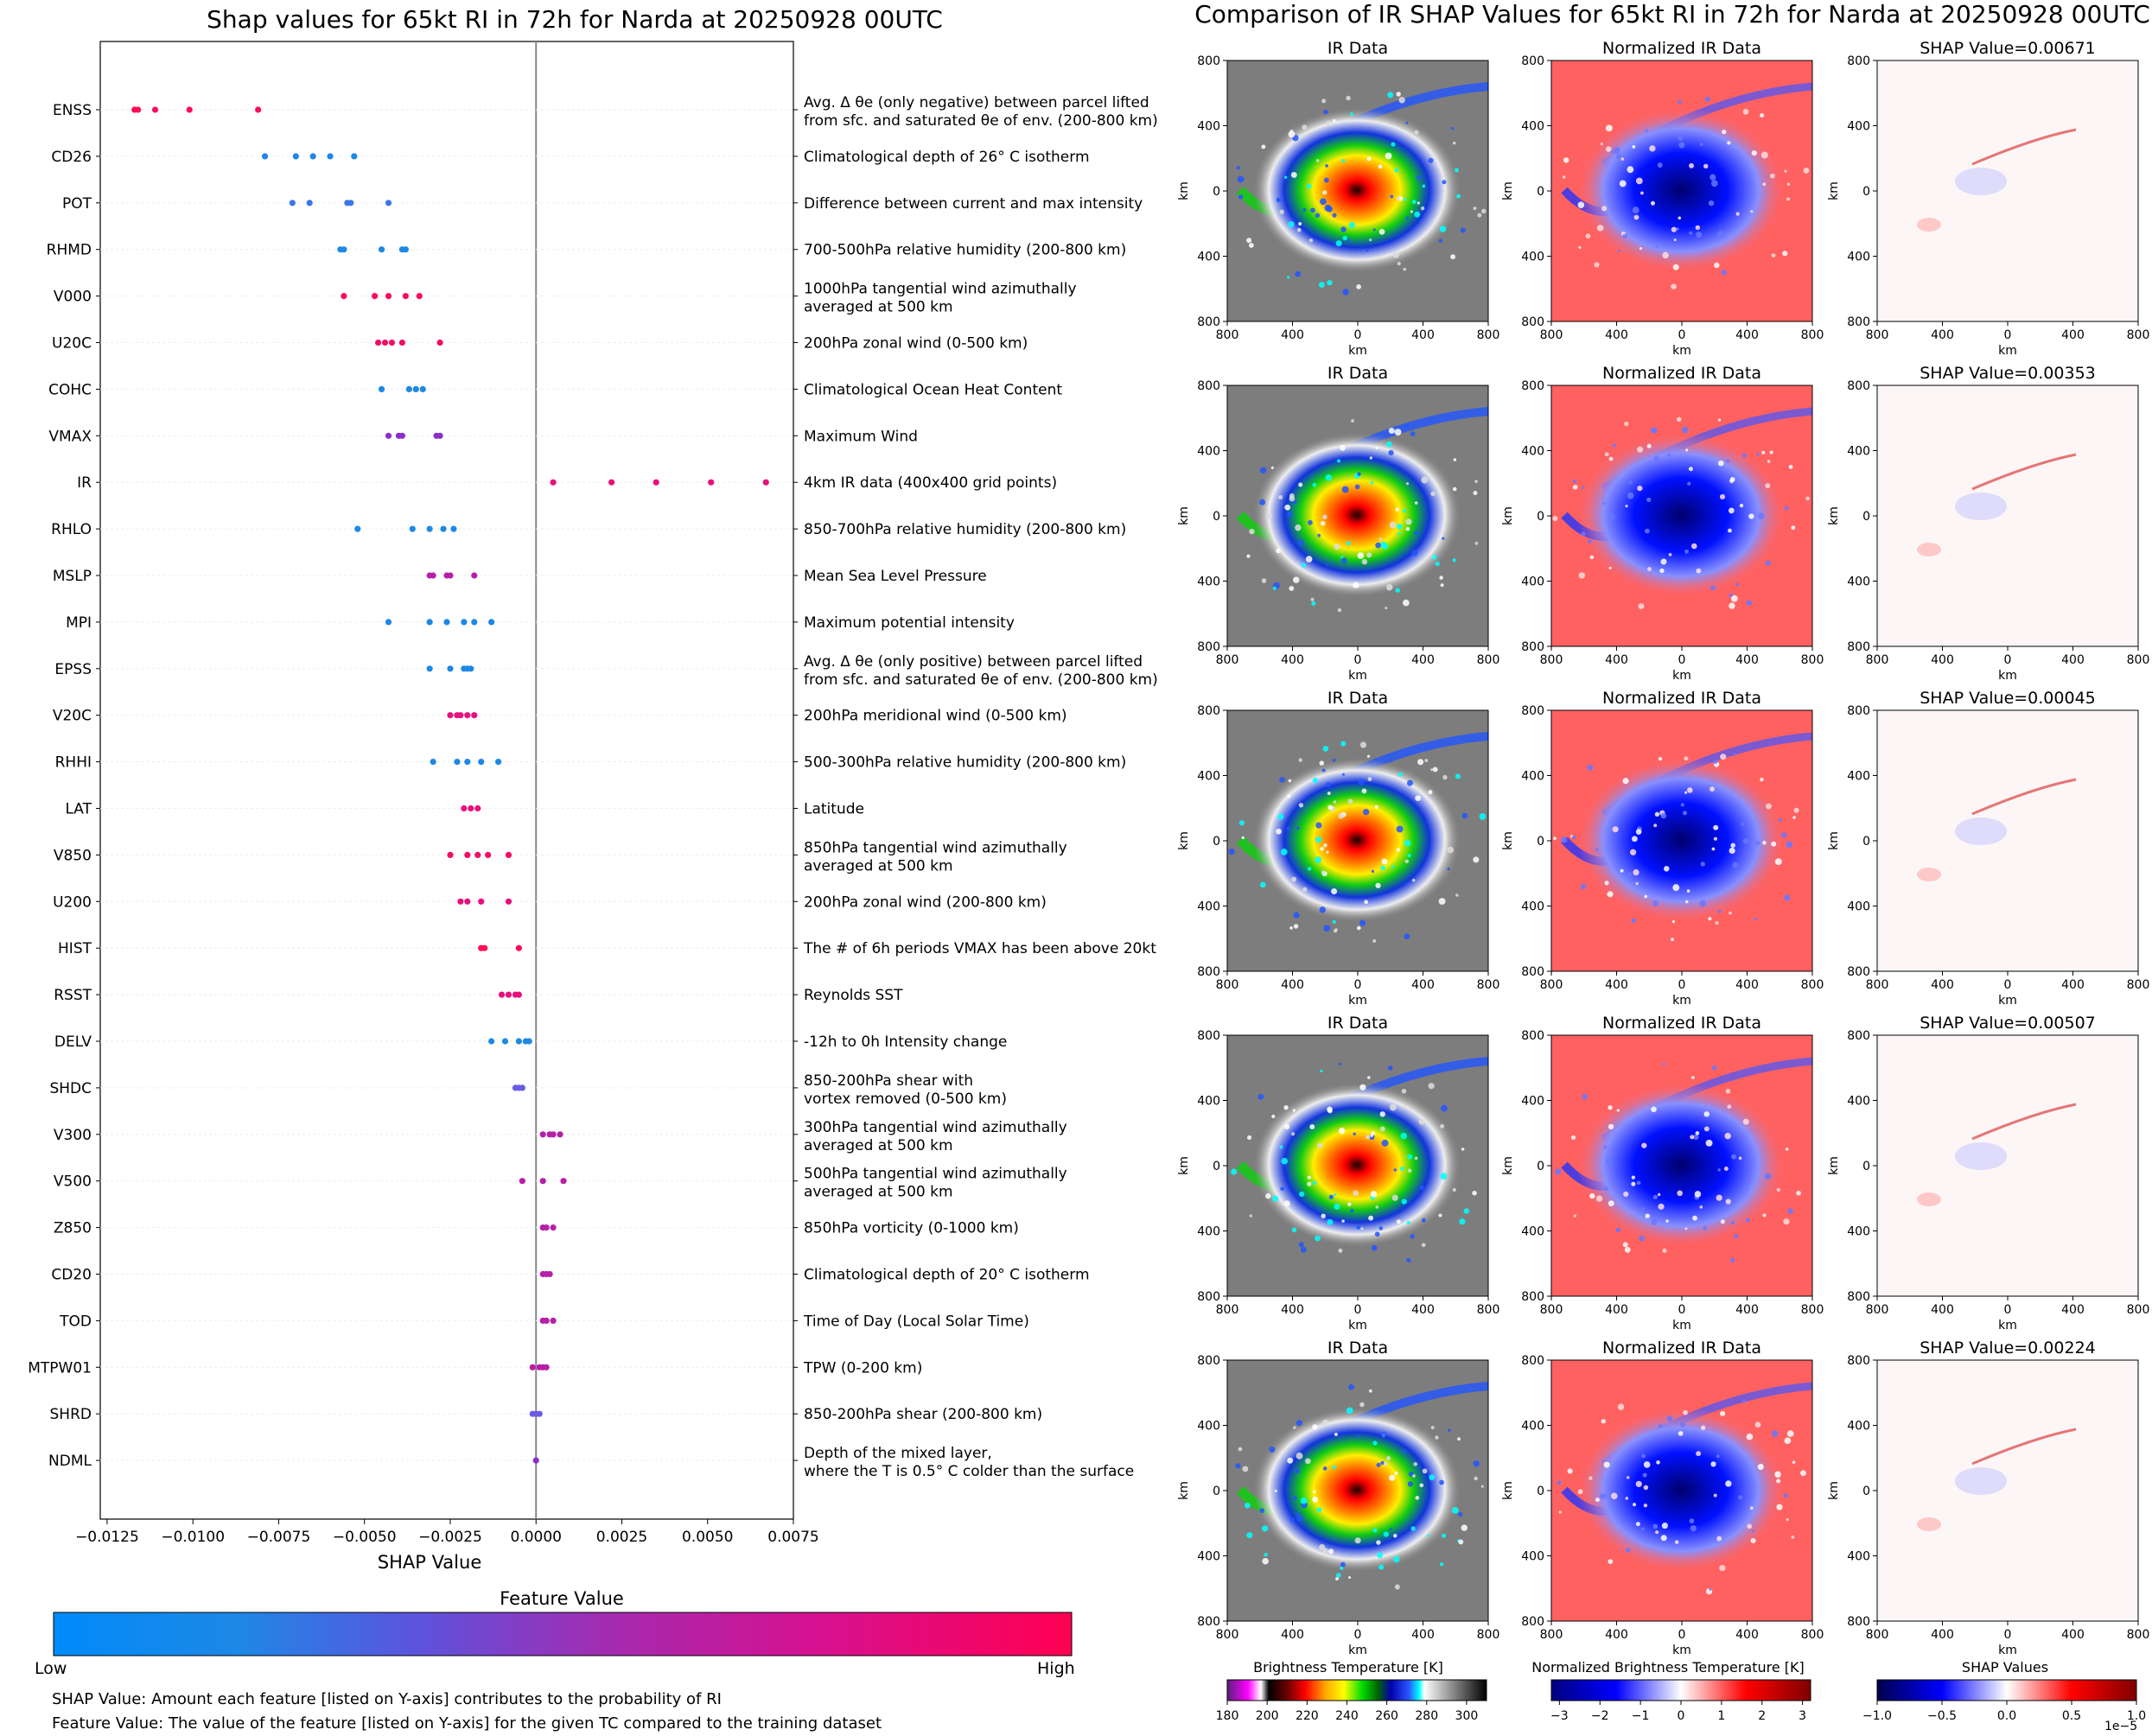 Image resolution: width=2152 pixels, height=1736 pixels. I want to click on feature-name-cd20: CD20, so click(71, 1275).